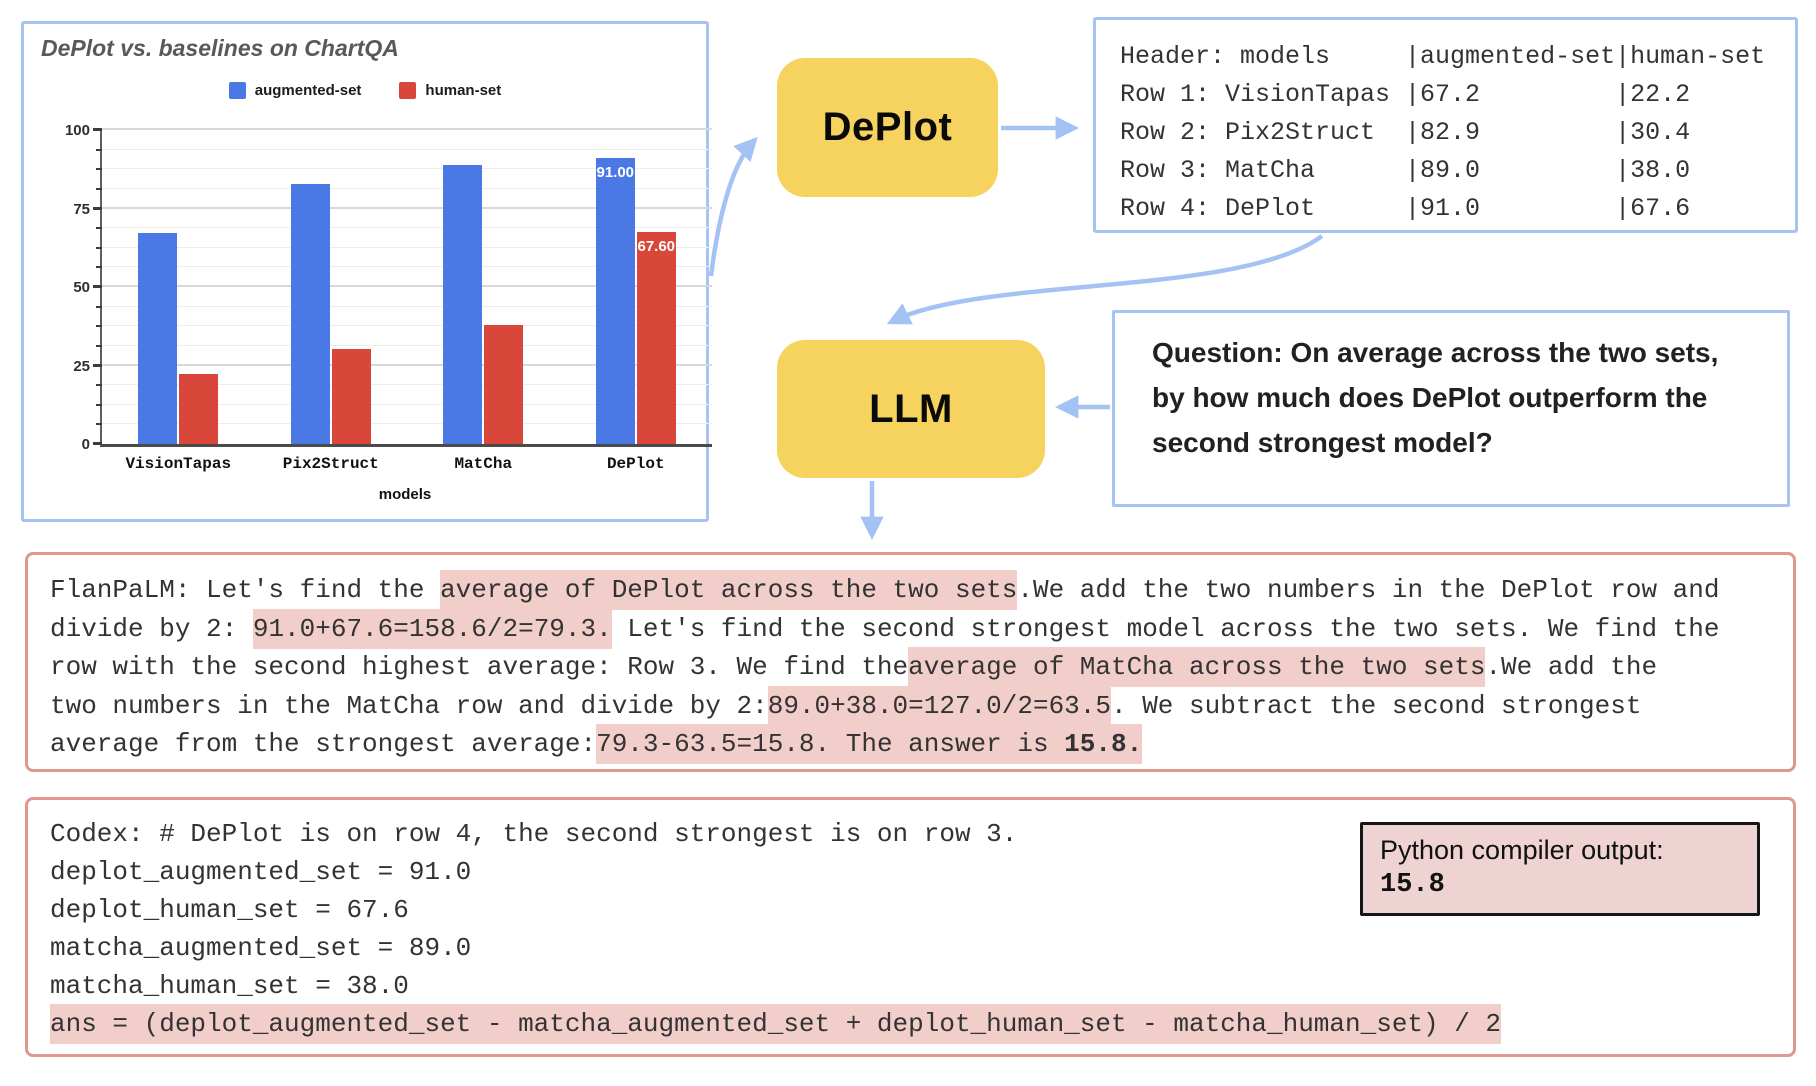 This screenshot has width=1816, height=1086. I want to click on chart-title: DePlot vs. baselines on ChartQA, so click(220, 48).